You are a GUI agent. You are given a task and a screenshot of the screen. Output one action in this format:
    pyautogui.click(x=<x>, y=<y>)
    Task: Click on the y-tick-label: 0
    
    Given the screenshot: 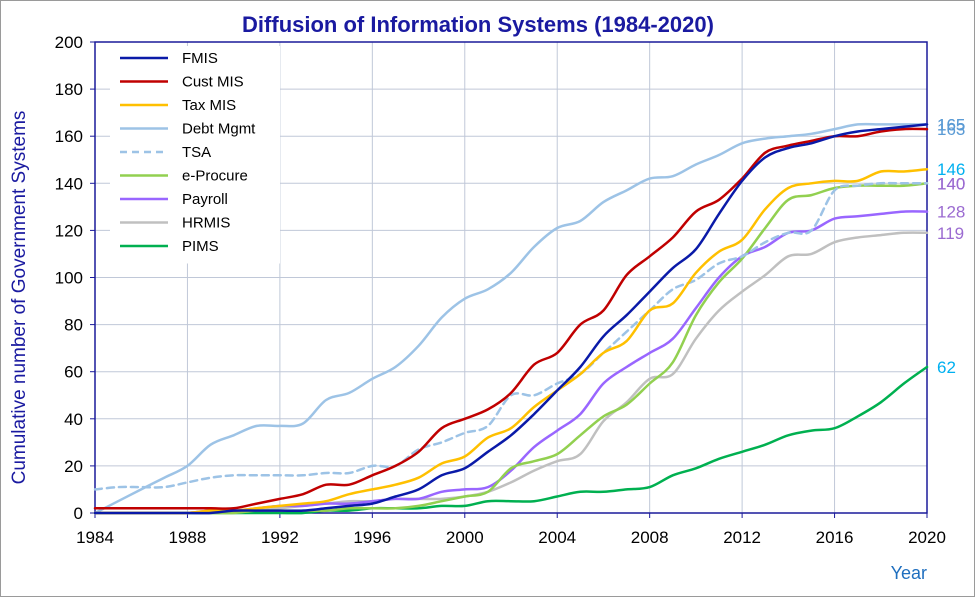 What is the action you would take?
    pyautogui.click(x=78, y=513)
    